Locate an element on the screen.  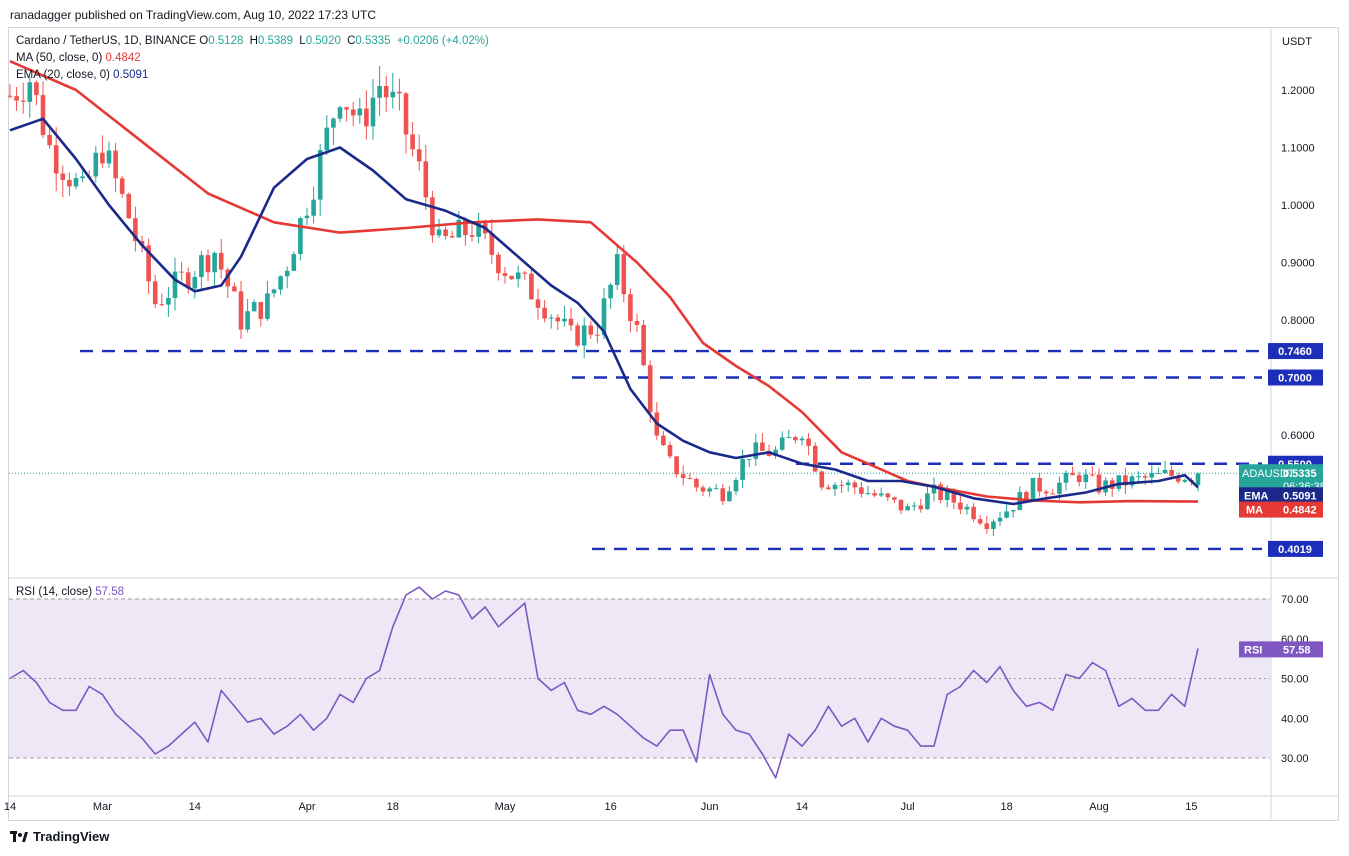
ma-legend: MA (50, close, 0) 0.4842 is located at coordinates (78, 58).